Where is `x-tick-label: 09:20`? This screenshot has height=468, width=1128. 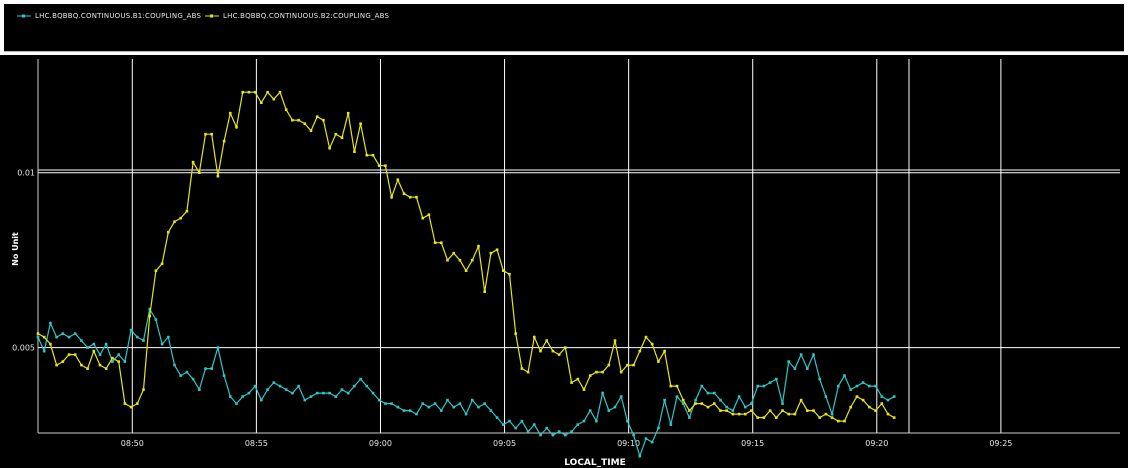
x-tick-label: 09:20 is located at coordinates (876, 443).